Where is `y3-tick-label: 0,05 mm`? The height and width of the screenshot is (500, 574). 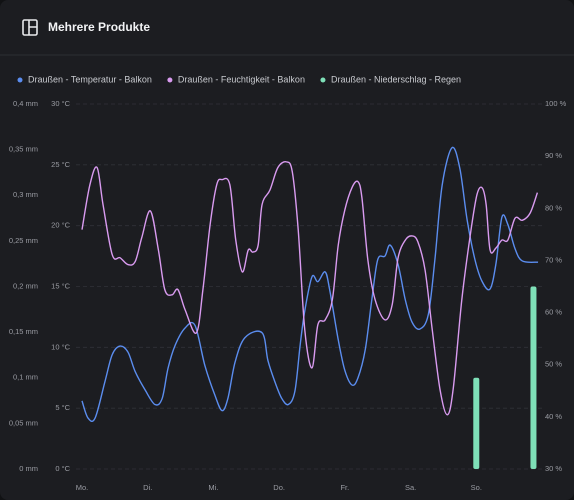
y3-tick-label: 0,05 mm is located at coordinates (23, 422).